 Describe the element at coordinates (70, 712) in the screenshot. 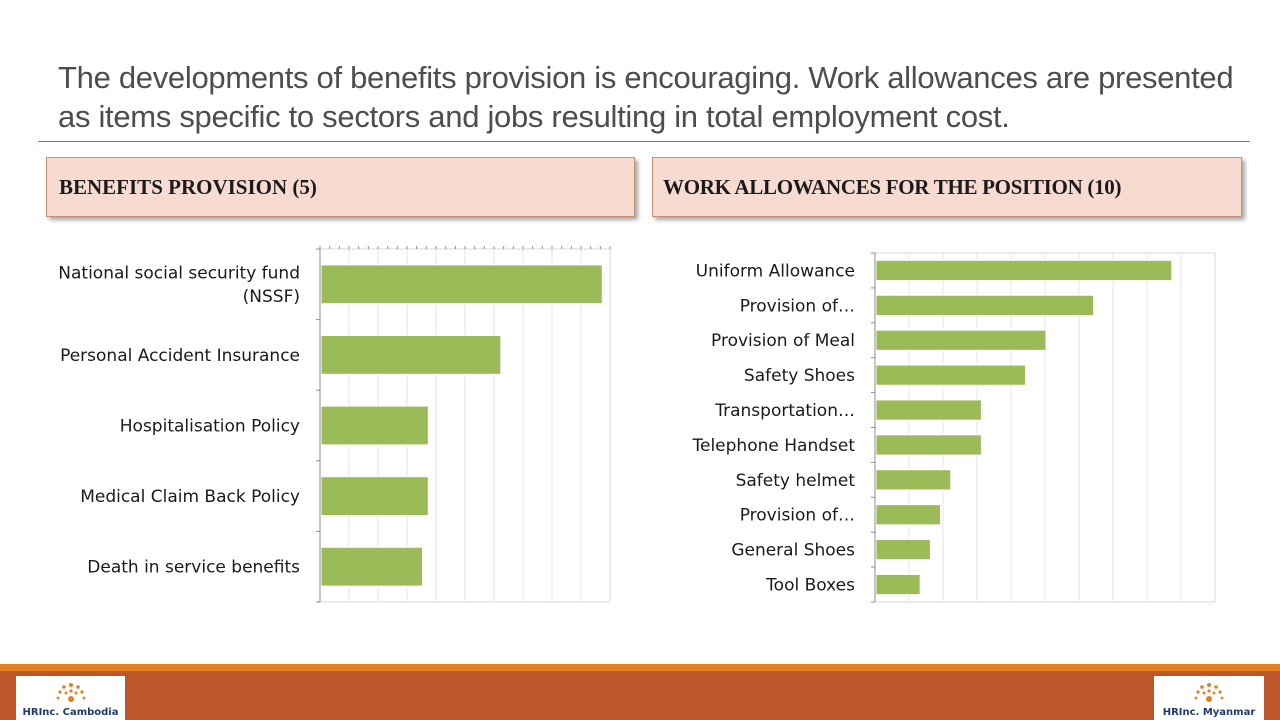

I see `logo-left-text: HRInc. Cambodia` at that location.